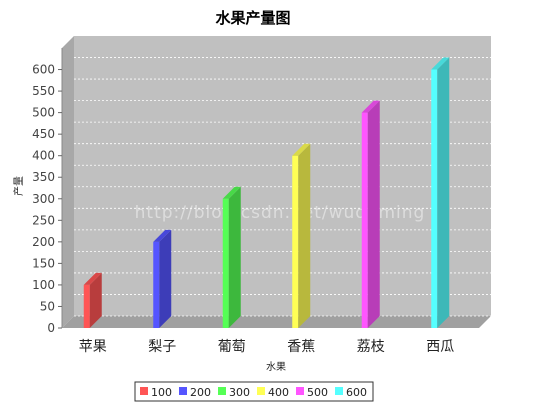 This screenshot has width=545, height=410. I want to click on y-tick-label: 250, so click(43, 220).